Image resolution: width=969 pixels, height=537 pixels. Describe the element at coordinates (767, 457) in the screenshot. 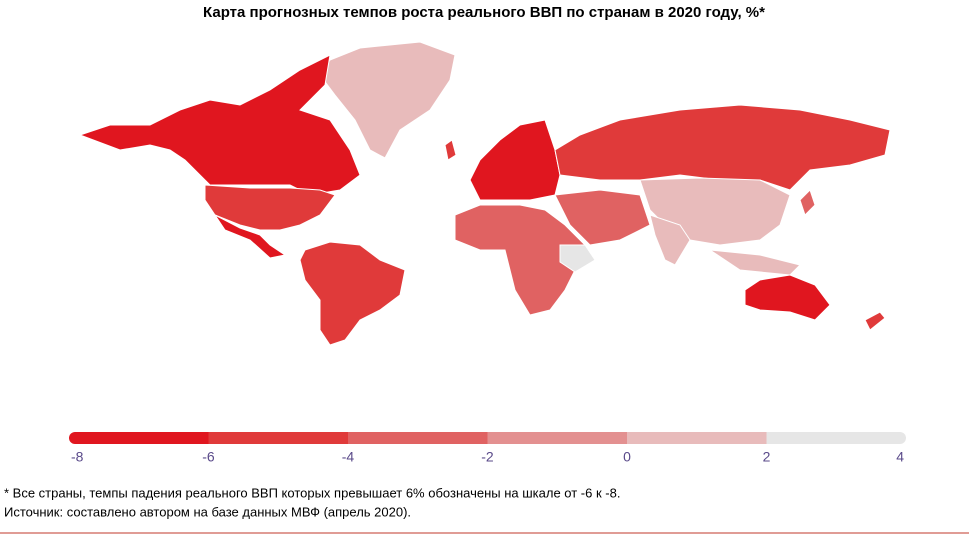

I see `scale-tick-label: 2` at that location.